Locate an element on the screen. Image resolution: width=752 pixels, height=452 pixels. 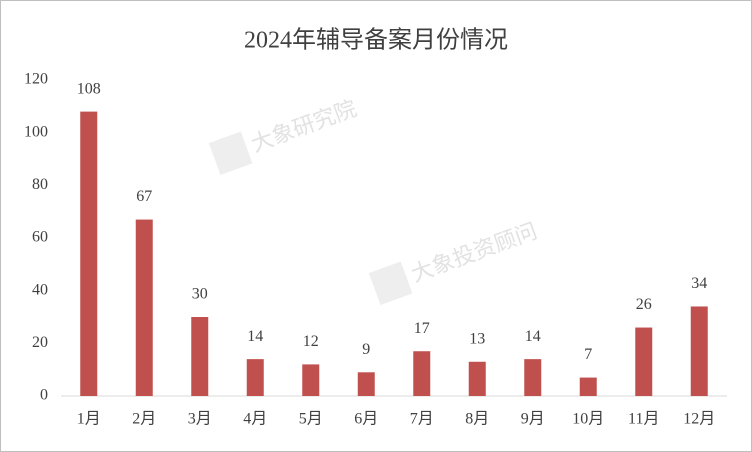
x-tick-label: 11月 is located at coordinates (643, 419).